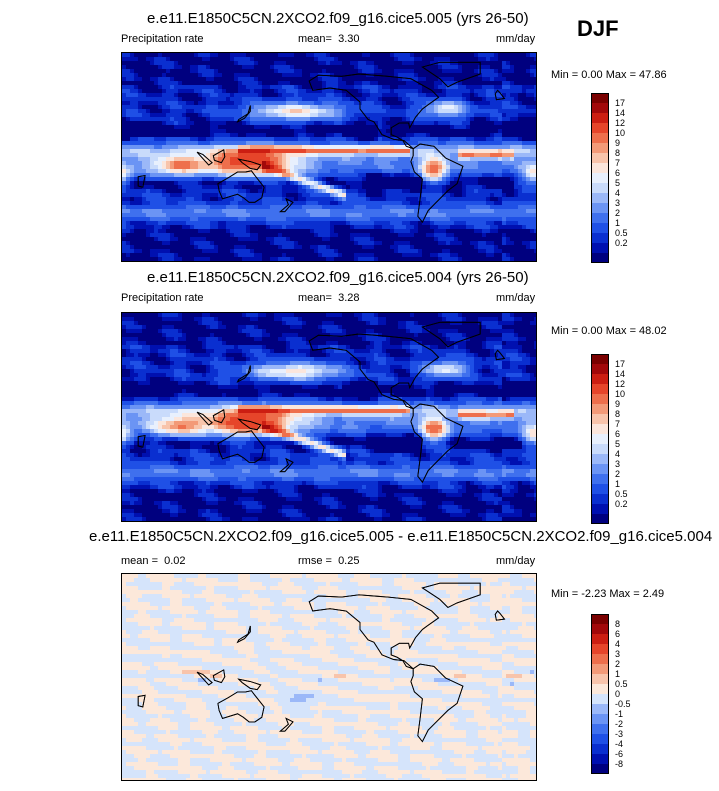 The width and height of the screenshot is (719, 791). Describe the element at coordinates (618, 424) in the screenshot. I see `colorbar-tick-label: 7` at that location.